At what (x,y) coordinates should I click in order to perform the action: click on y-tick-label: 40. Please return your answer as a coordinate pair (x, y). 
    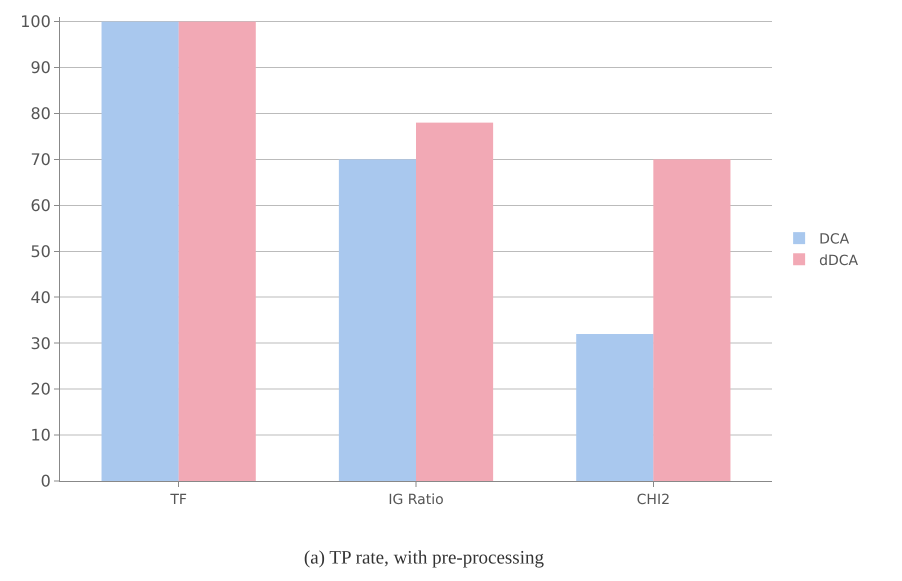
    Looking at the image, I should click on (40, 297).